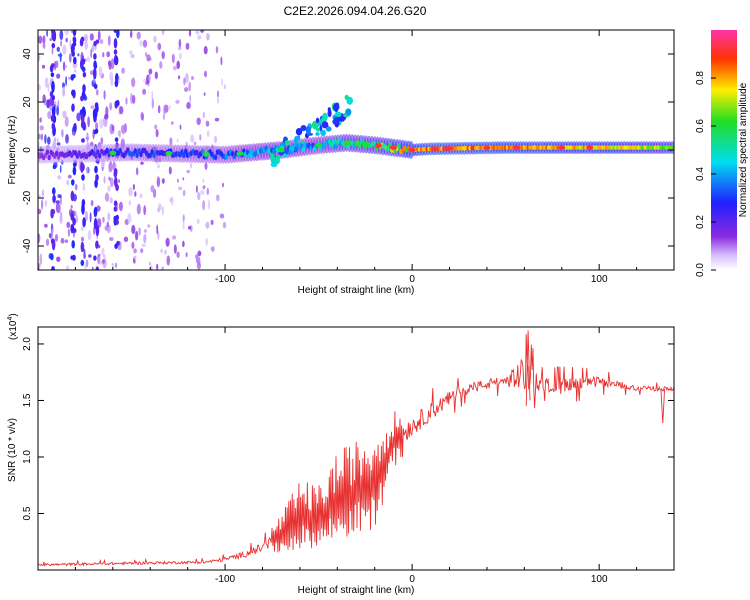 This screenshot has height=600, width=750. What do you see at coordinates (27, 54) in the screenshot?
I see `spectrogram-ytick-label: 40` at bounding box center [27, 54].